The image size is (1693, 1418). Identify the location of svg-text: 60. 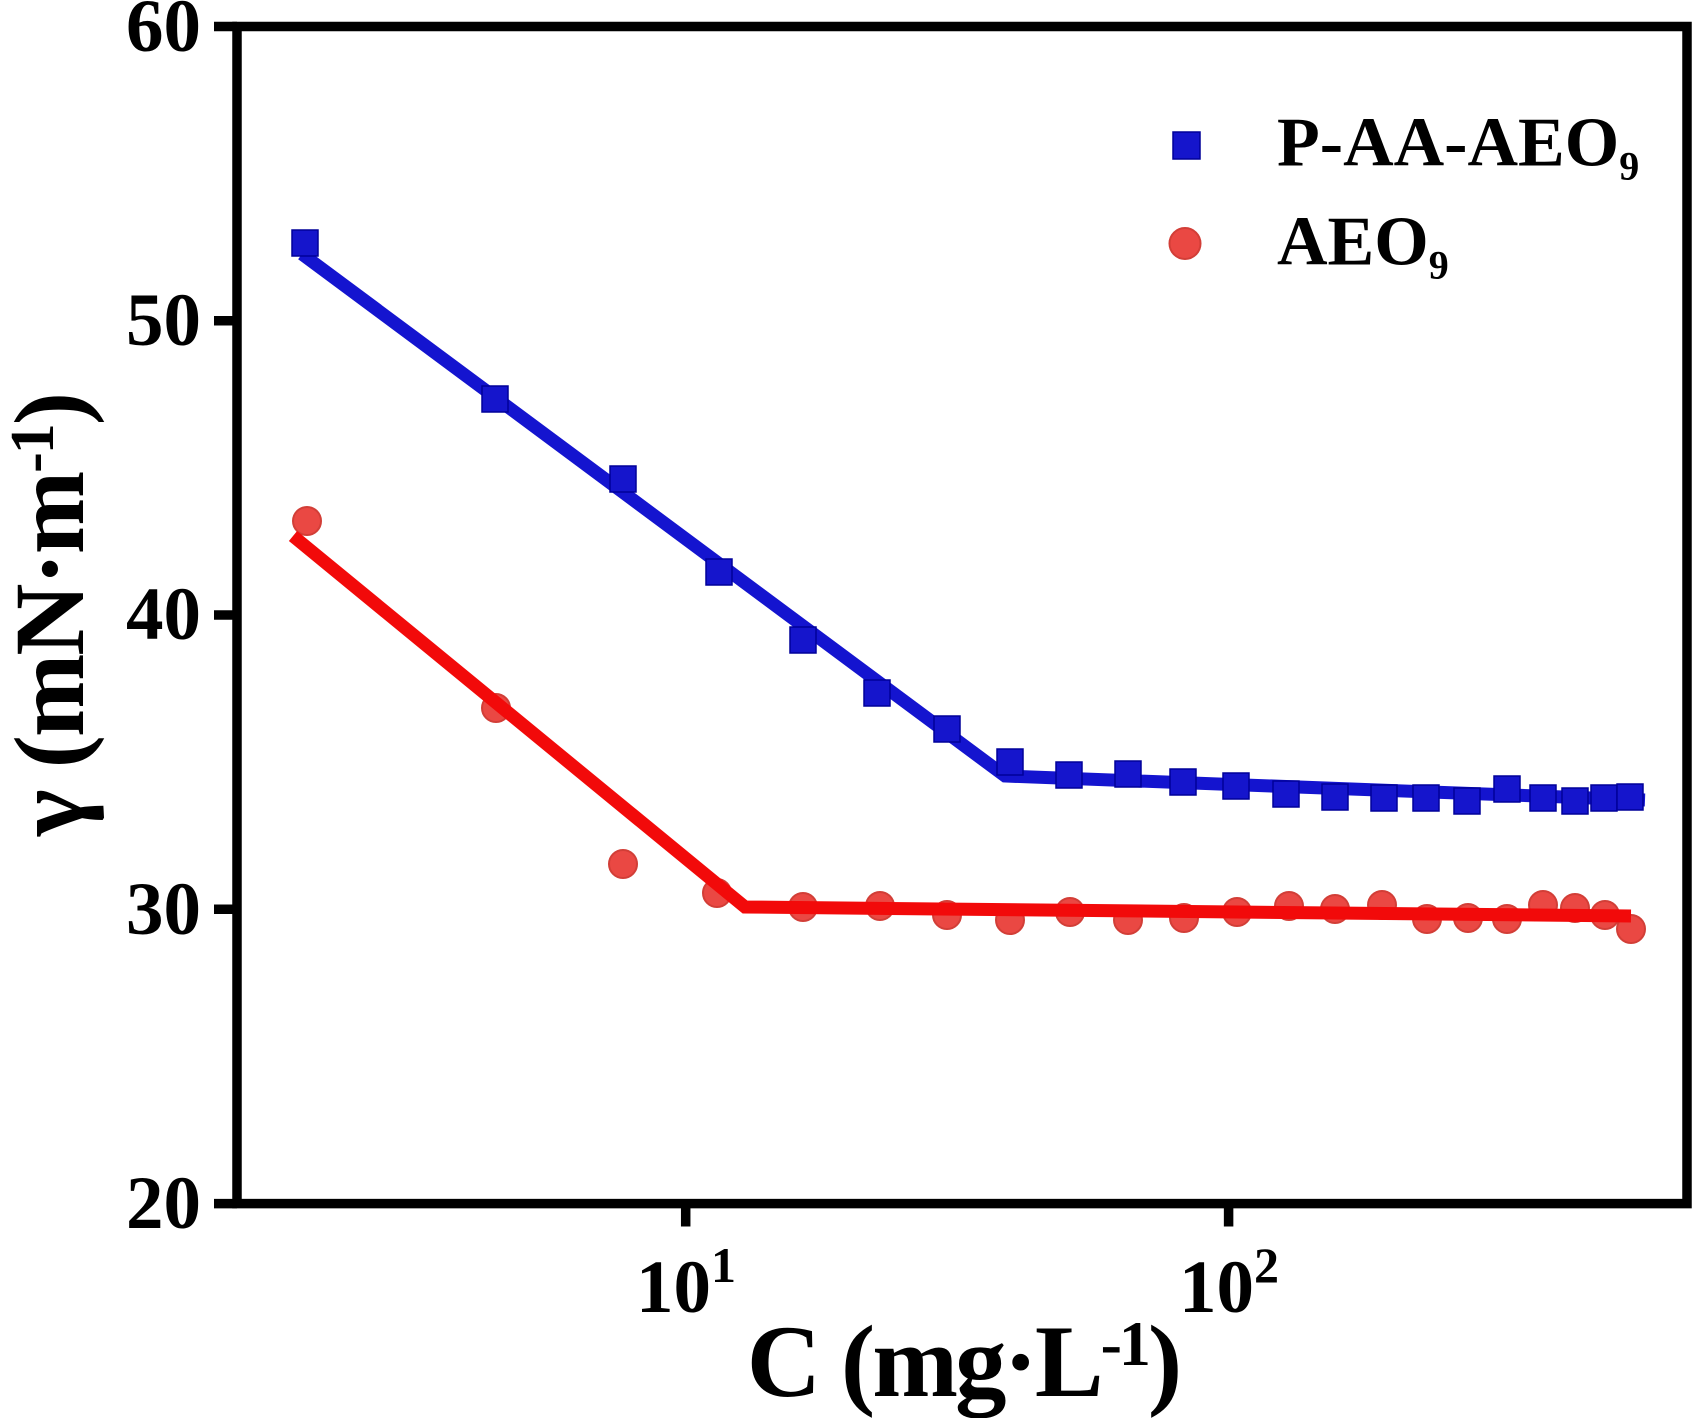
(163, 34).